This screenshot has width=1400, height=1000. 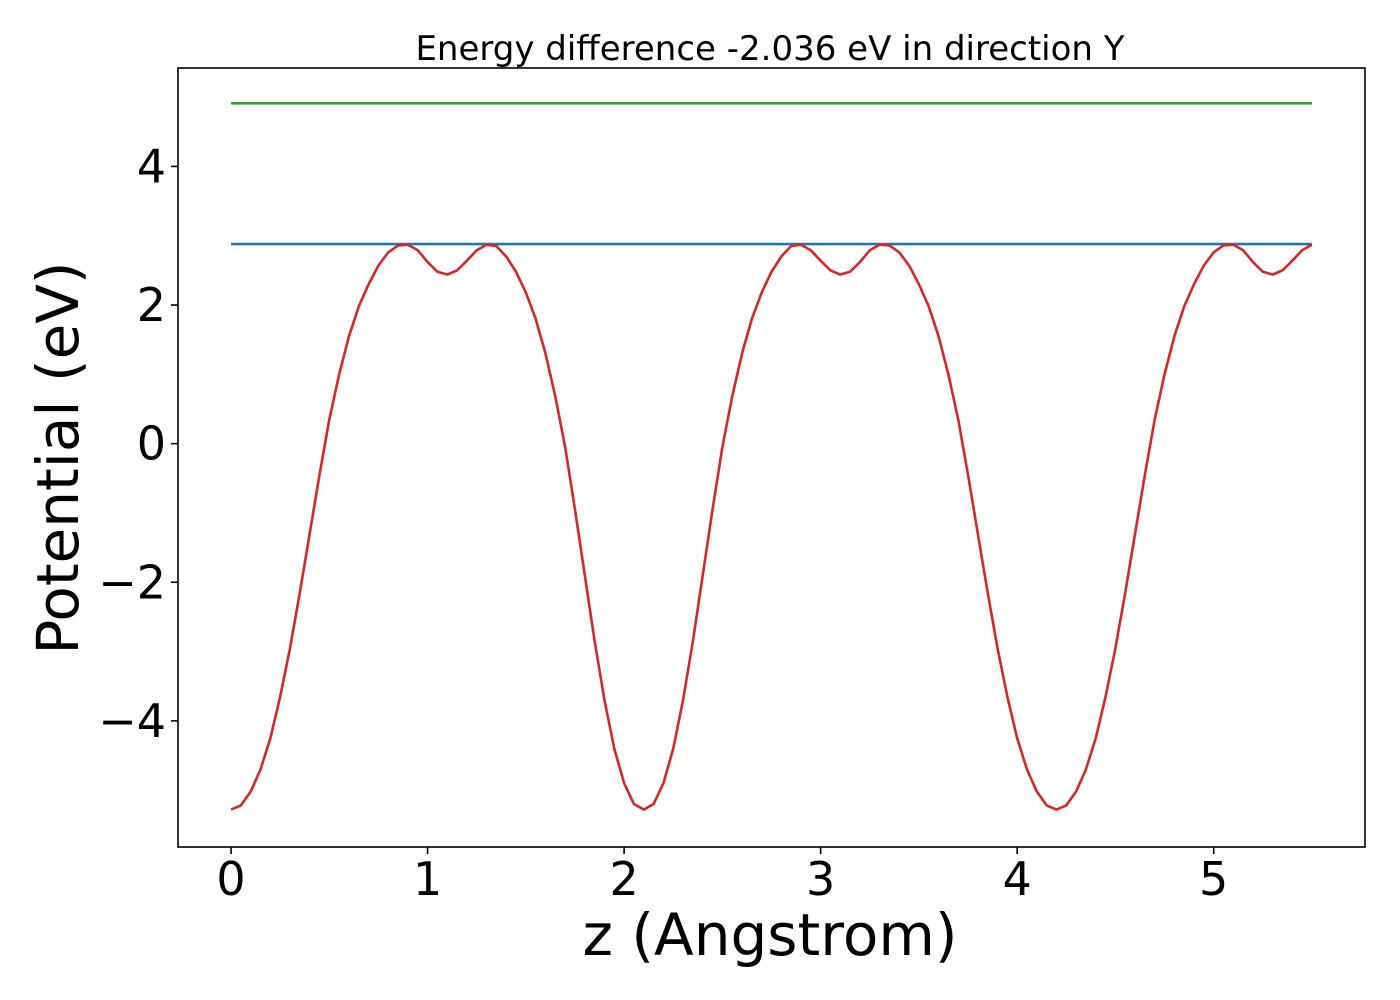 I want to click on x-tick-label: 4, so click(x=1017, y=879).